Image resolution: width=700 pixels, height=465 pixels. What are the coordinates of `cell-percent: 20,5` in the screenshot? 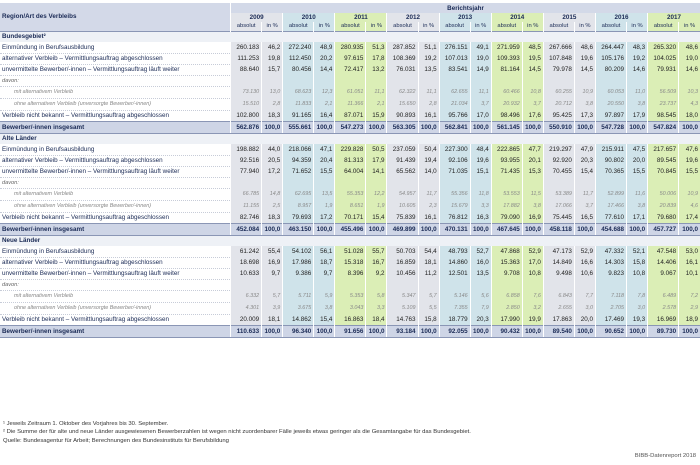 It's located at (272, 160).